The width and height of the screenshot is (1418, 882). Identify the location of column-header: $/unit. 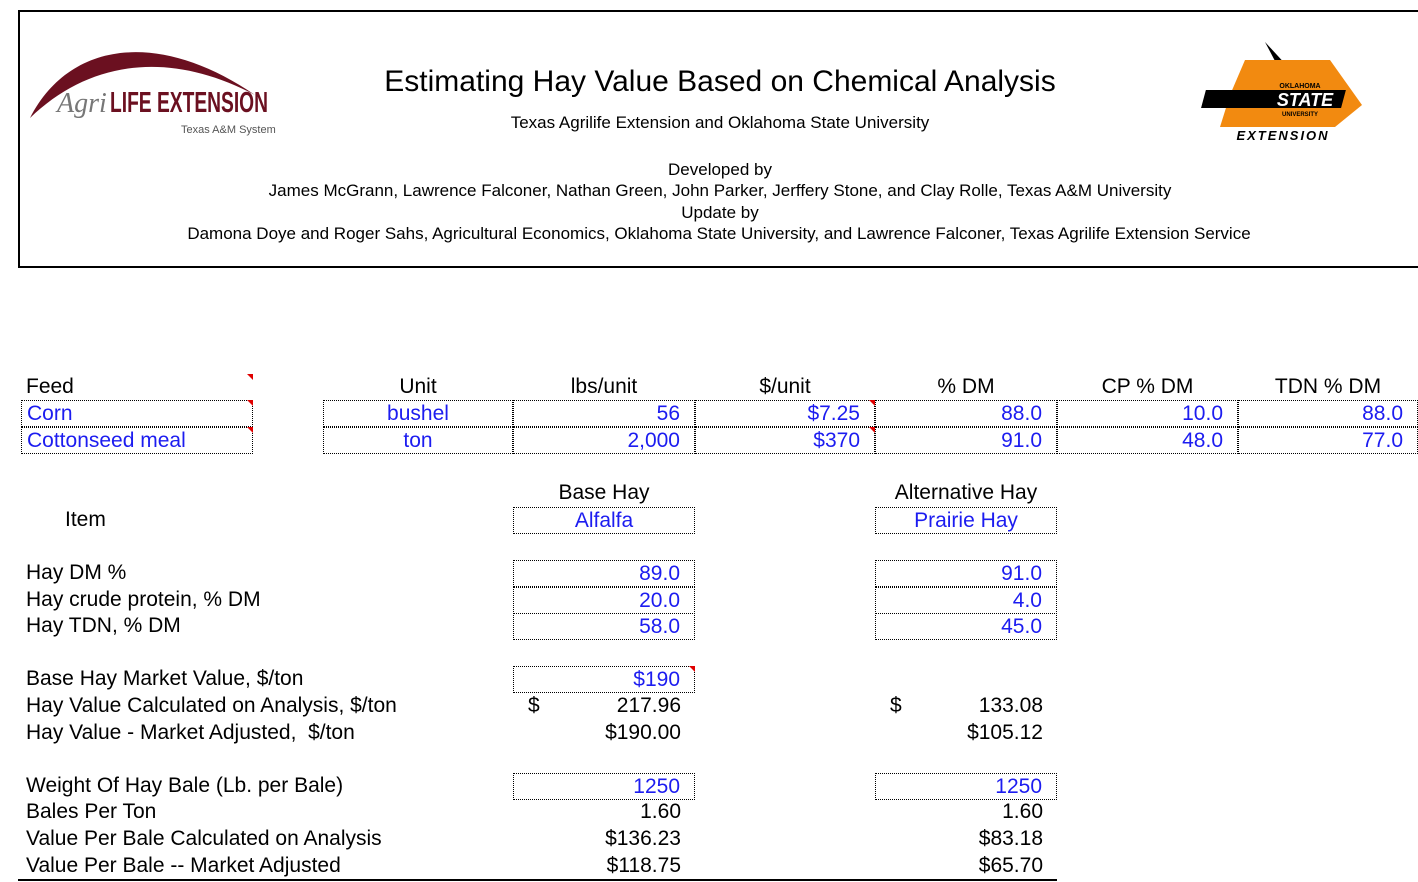
(785, 386).